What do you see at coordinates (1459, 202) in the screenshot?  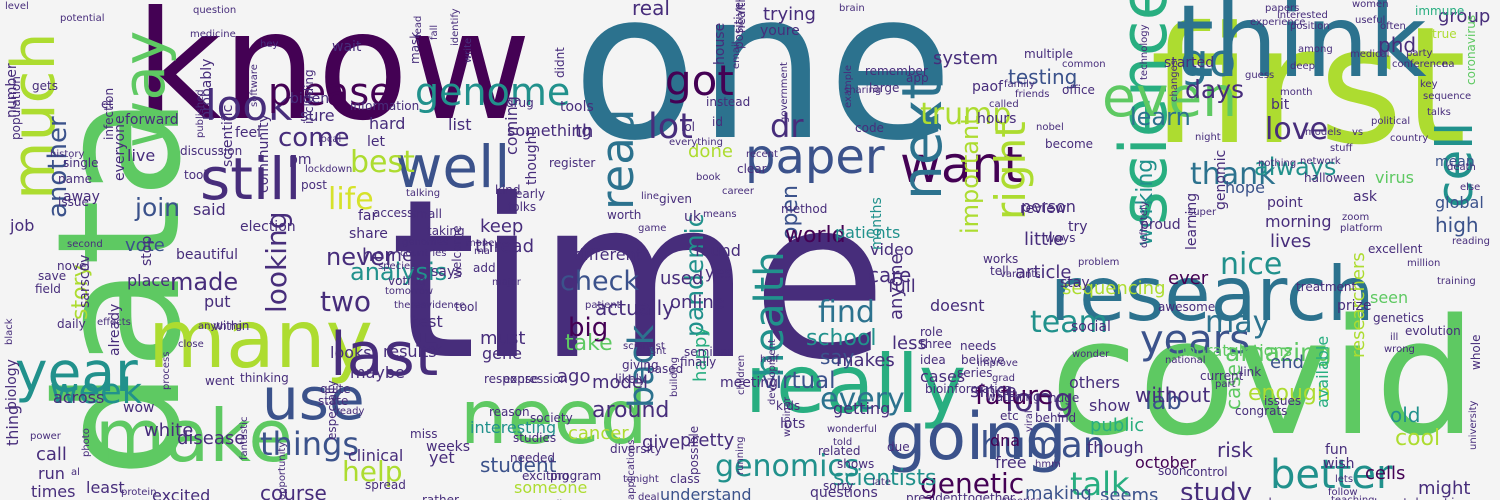 I see `word-global: global` at bounding box center [1459, 202].